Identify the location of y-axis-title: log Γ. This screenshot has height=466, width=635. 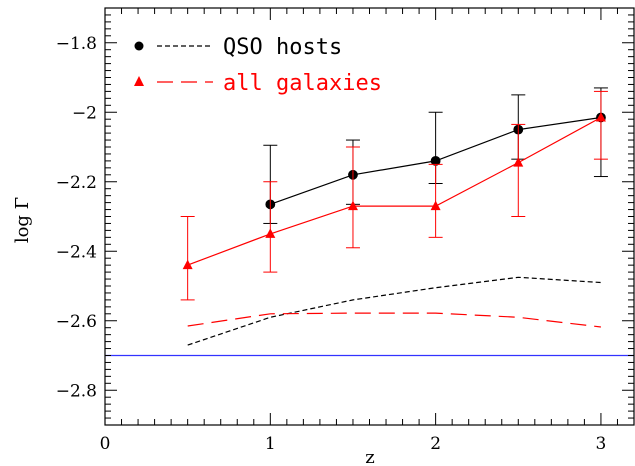
(22, 220).